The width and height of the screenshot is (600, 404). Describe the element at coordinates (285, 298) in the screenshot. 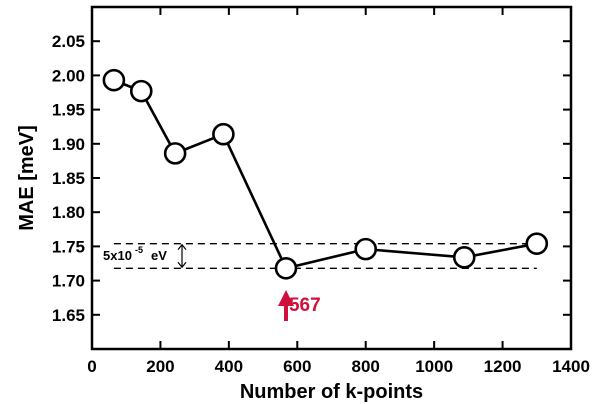

I see `highlight-arrow-head` at that location.